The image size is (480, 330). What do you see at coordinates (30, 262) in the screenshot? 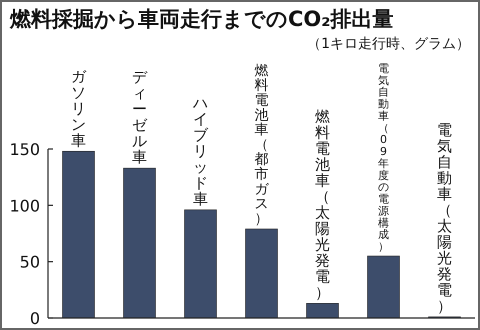
I see `y-tick-label: 50` at bounding box center [30, 262].